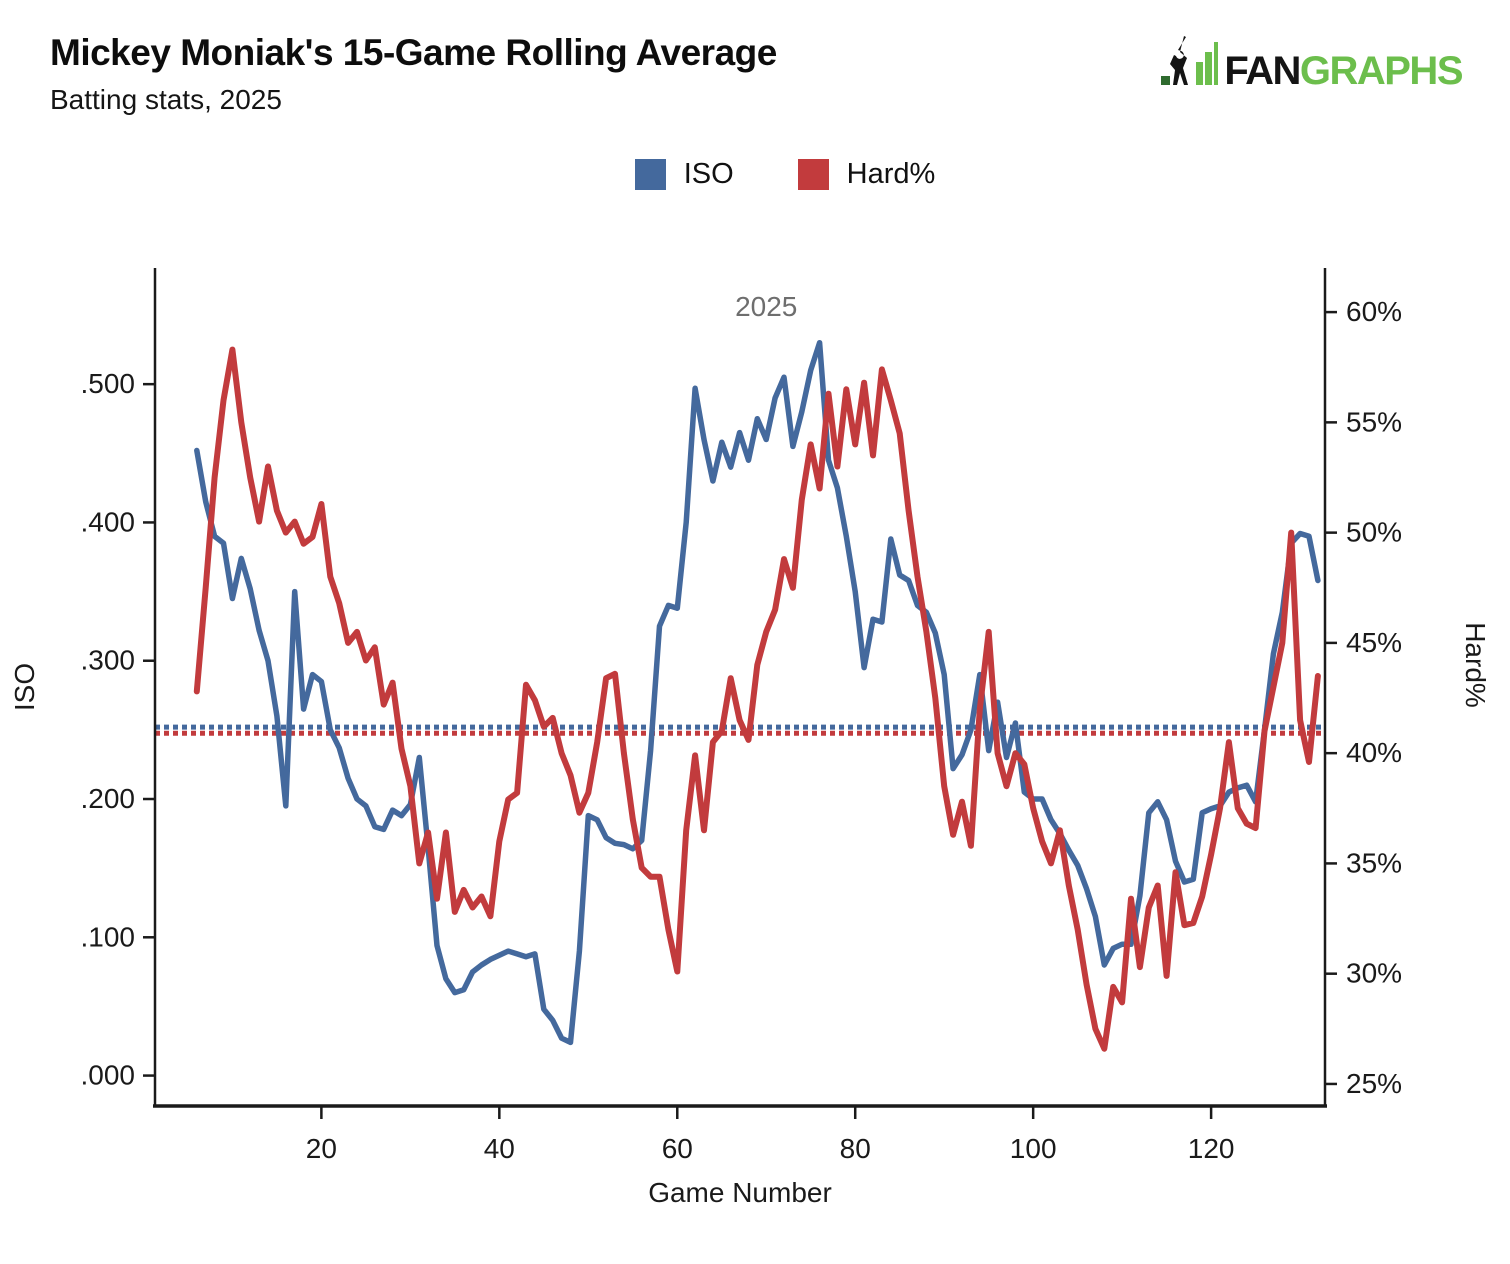 This screenshot has height=1264, width=1510. What do you see at coordinates (1374, 532) in the screenshot?
I see `right-tick-label: 50%` at bounding box center [1374, 532].